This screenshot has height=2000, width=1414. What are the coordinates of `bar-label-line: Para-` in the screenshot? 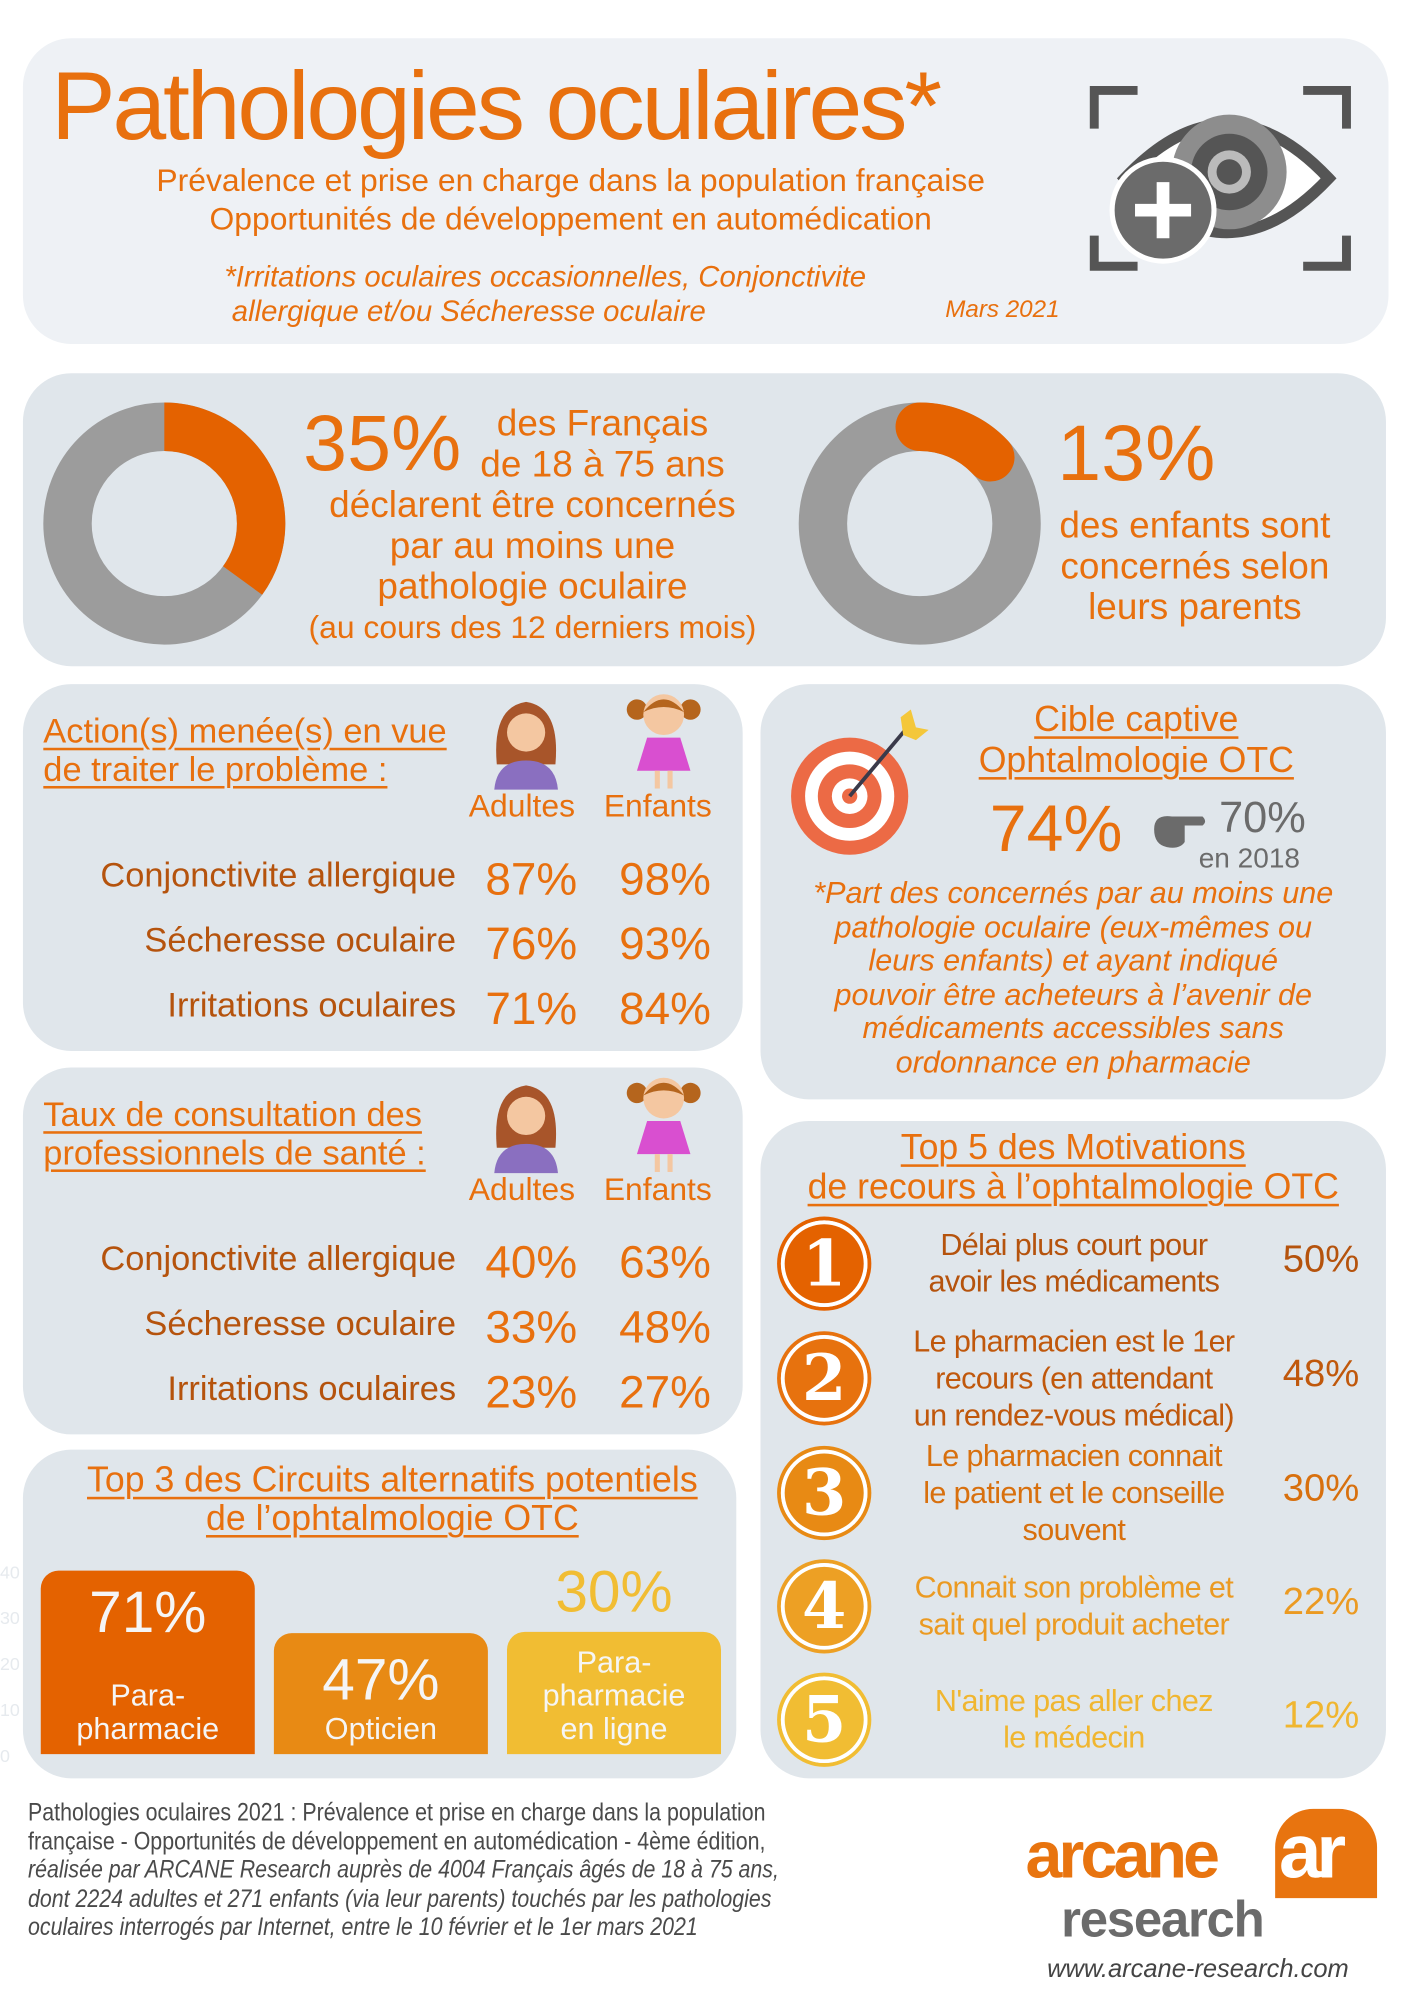 It's located at (148, 1696).